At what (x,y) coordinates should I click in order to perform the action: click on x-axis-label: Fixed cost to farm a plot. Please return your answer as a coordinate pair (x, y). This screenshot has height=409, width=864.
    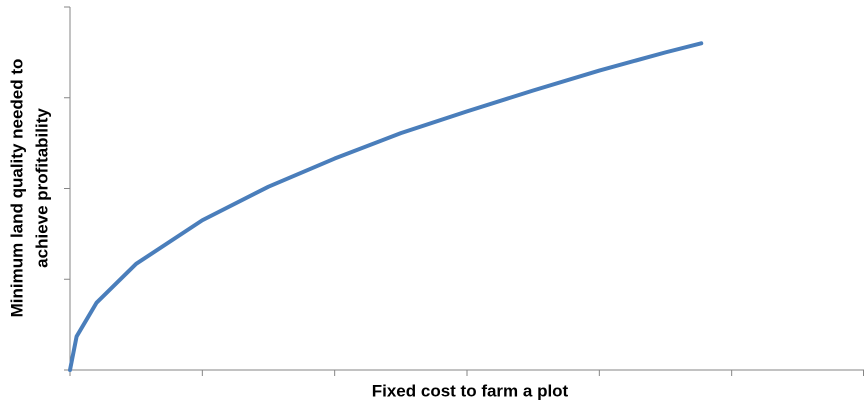
    Looking at the image, I should click on (470, 390).